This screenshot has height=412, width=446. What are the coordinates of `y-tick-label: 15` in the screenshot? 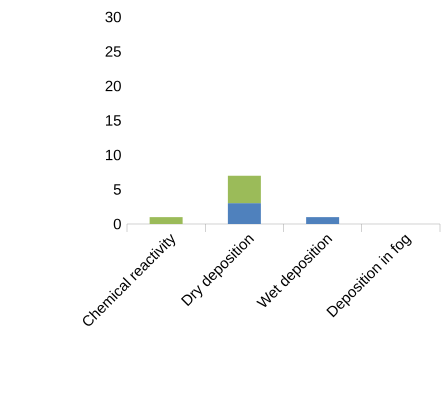 It's located at (113, 120).